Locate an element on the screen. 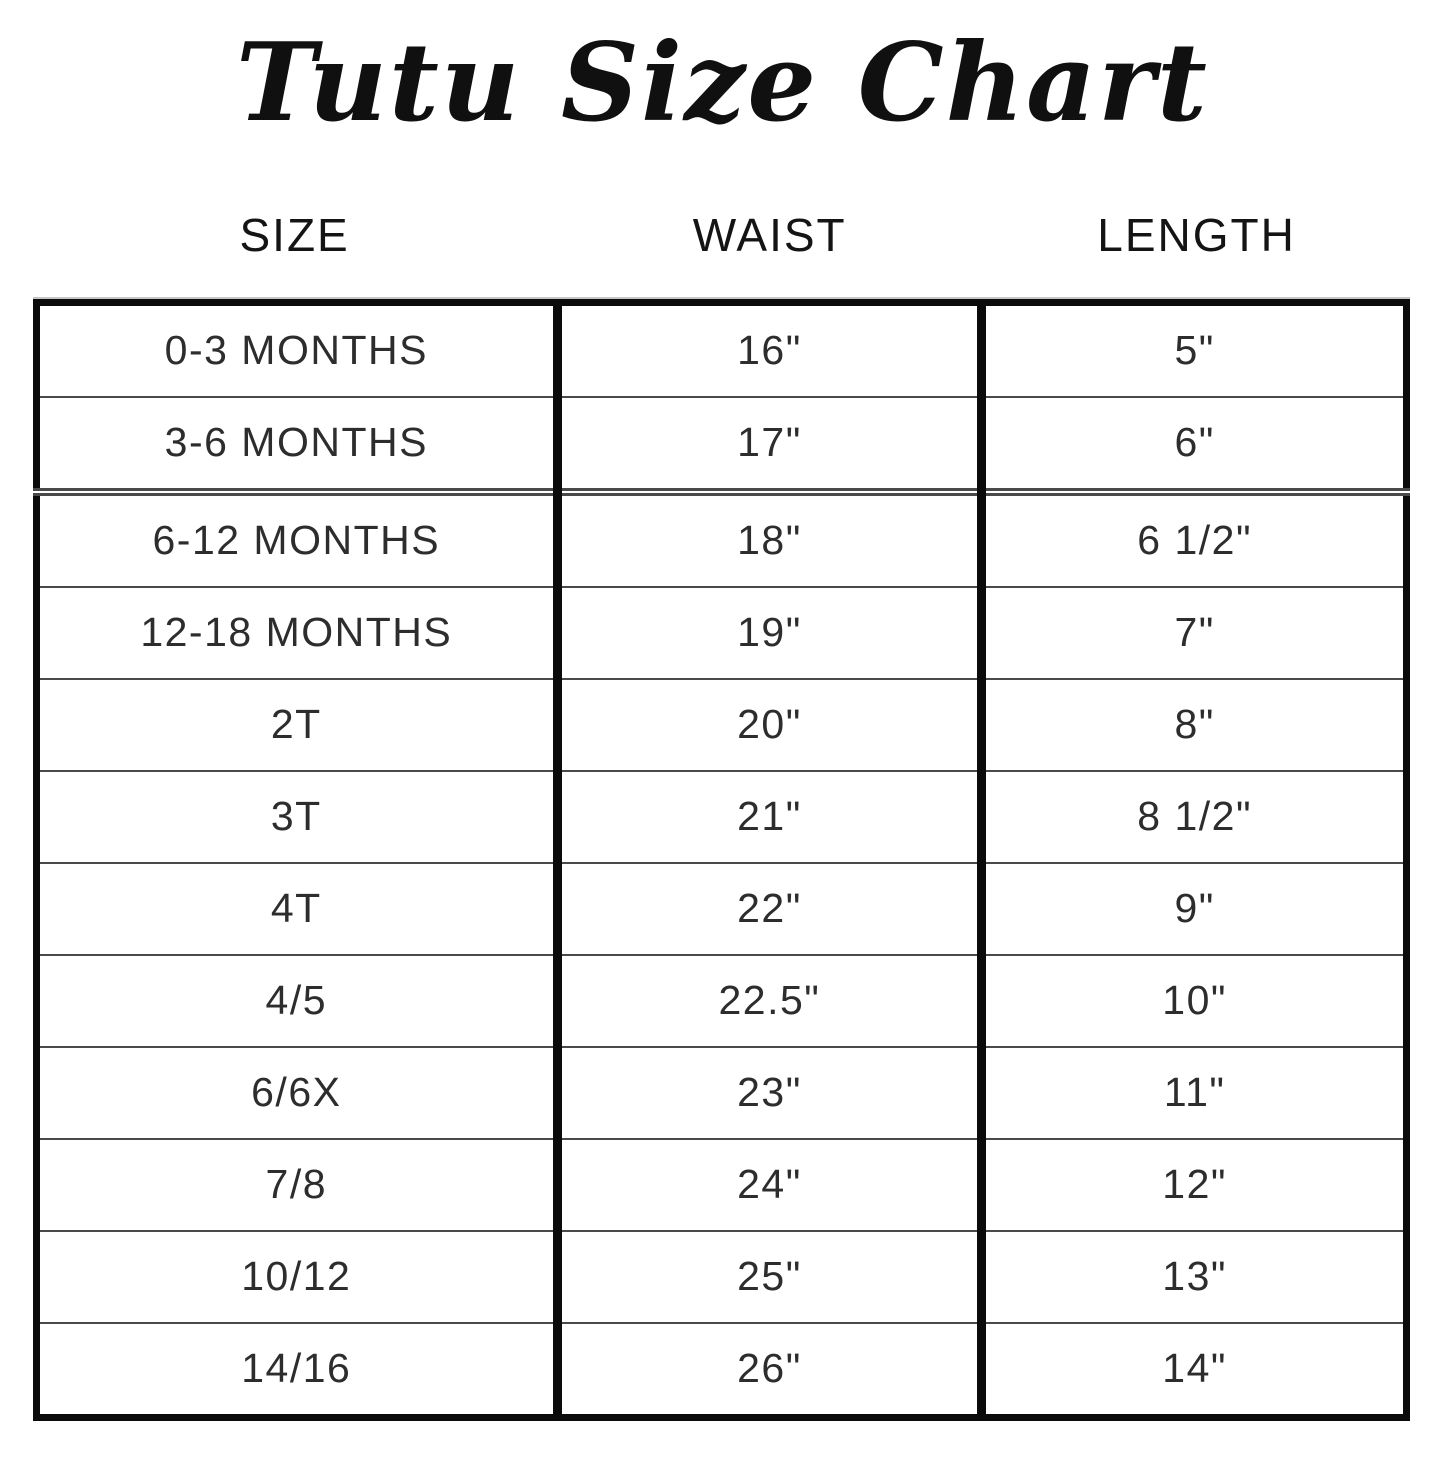  table-row: 3T 21" 8 1/2" is located at coordinates (721, 816).